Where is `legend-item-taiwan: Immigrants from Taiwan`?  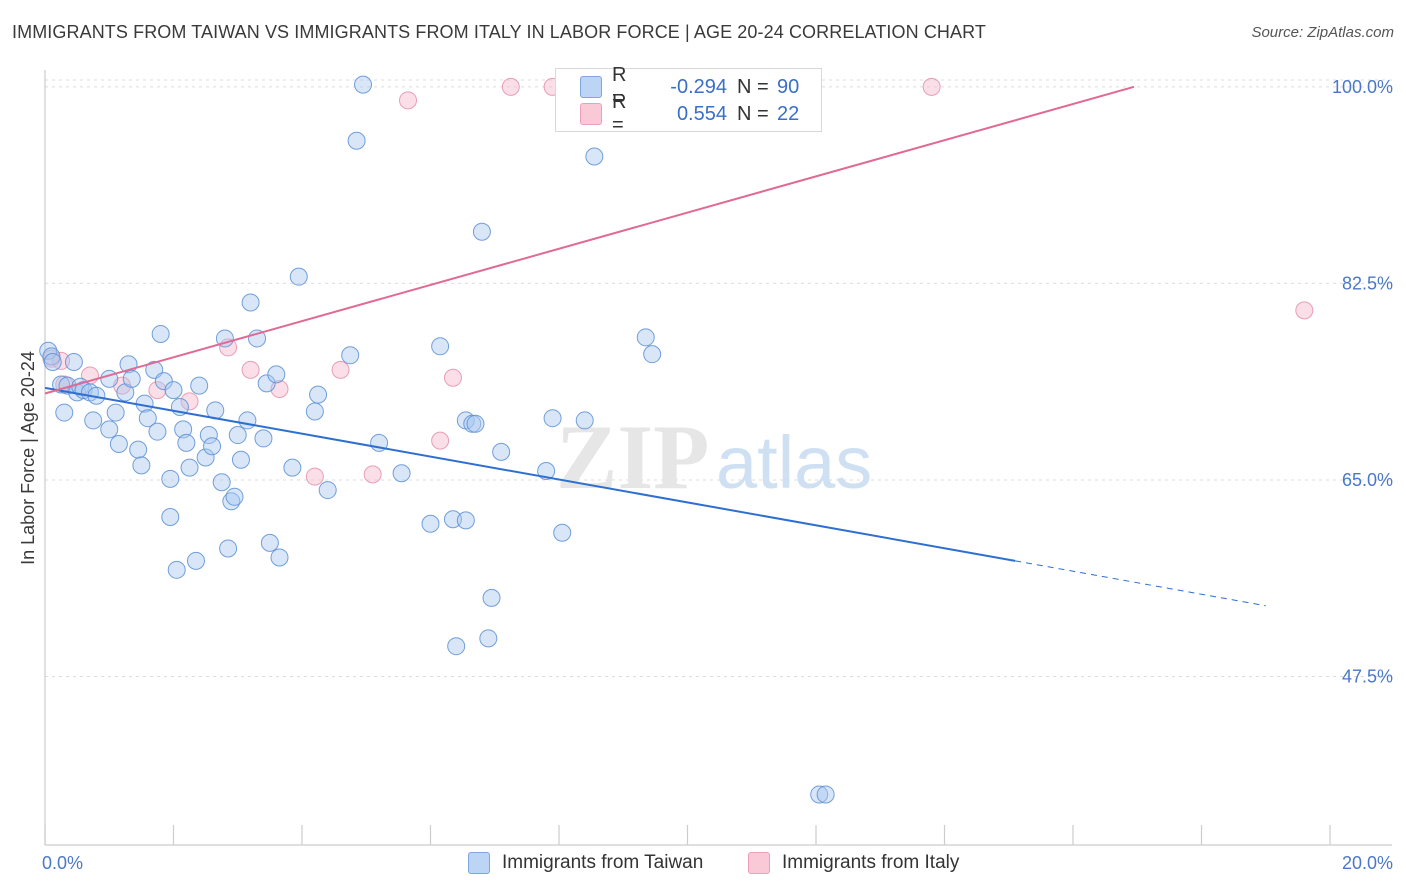
legend-item-taiwan: Immigrants from Taiwan is located at coordinates (585, 863).